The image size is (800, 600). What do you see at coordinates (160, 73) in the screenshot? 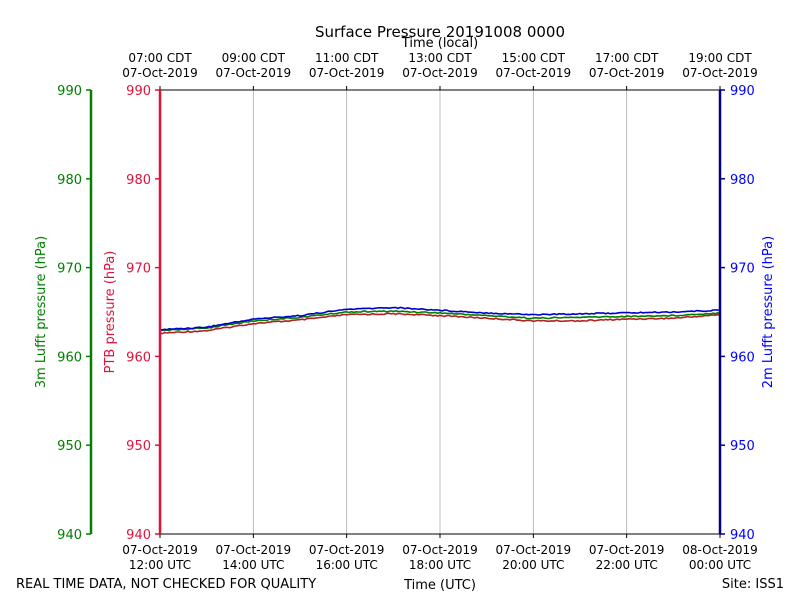
I see `xtick-top-date-0: 07-Oct-2019` at bounding box center [160, 73].